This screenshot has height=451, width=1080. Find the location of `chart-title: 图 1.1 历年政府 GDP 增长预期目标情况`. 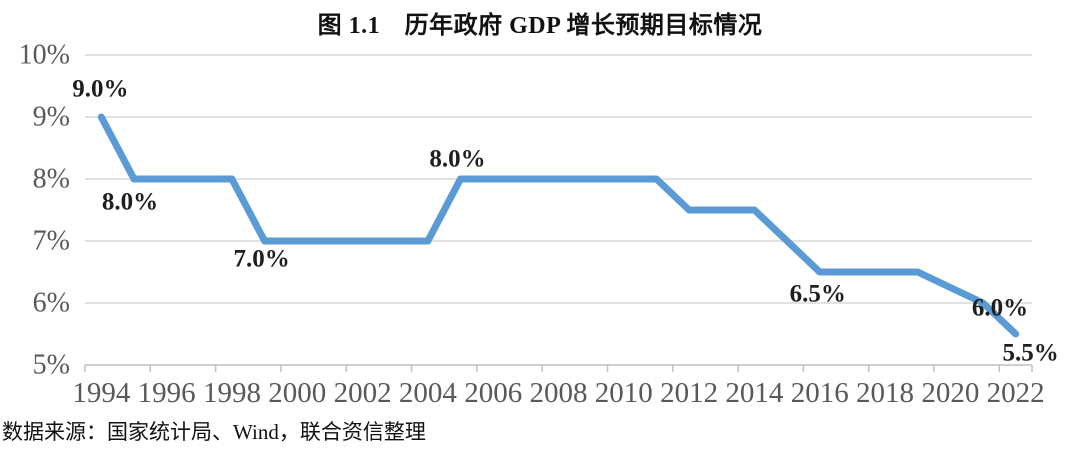

chart-title: 图 1.1 历年政府 GDP 增长预期目标情况 is located at coordinates (540, 26).